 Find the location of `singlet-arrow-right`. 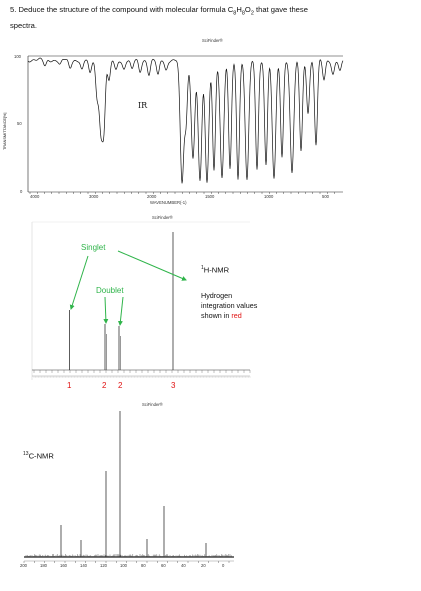

singlet-arrow-right is located at coordinates (152, 265).